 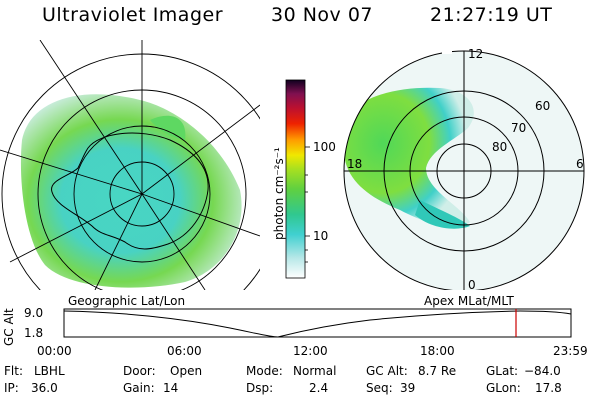 I want to click on glon-value: 17.8, so click(x=548, y=388).